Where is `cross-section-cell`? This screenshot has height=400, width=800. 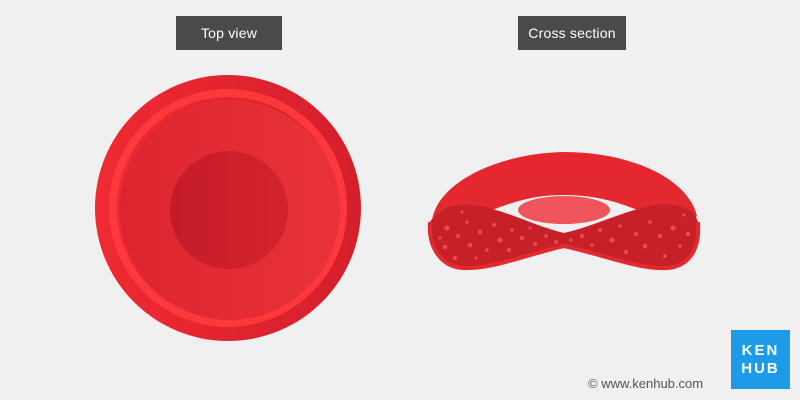
cross-section-cell is located at coordinates (564, 211).